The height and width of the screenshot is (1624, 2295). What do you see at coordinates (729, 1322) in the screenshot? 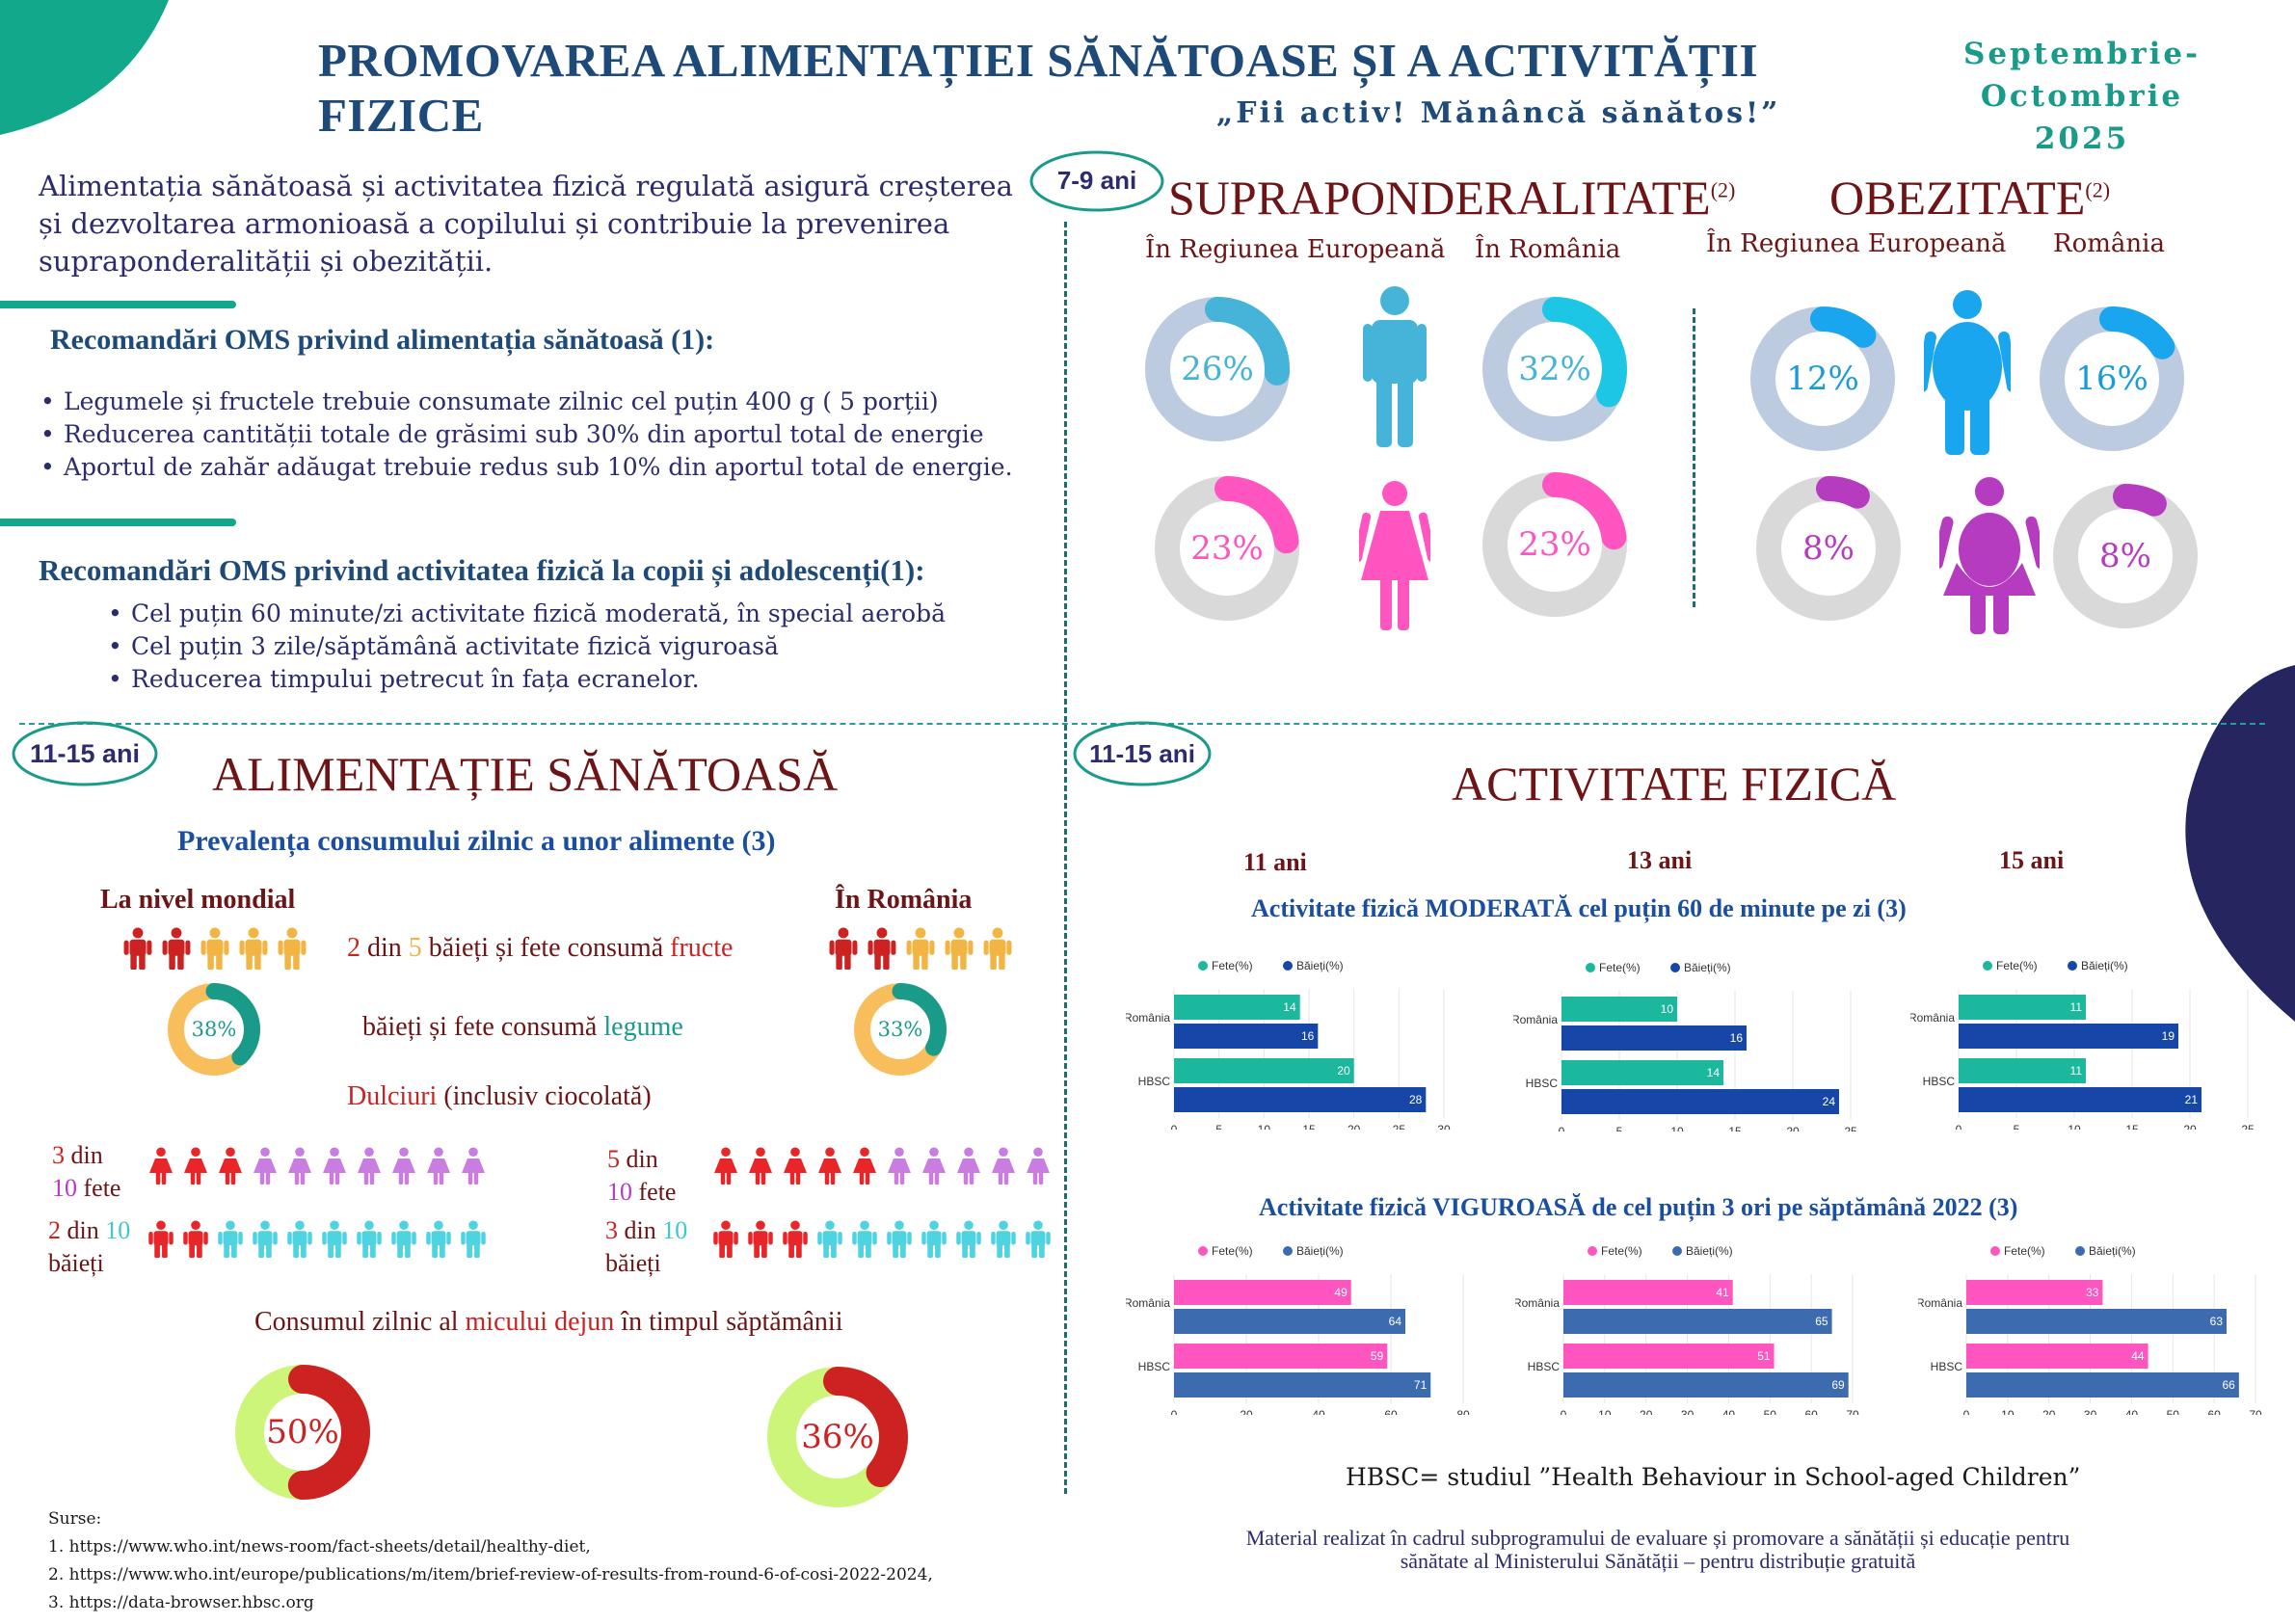
I see `breakfast-c: în timpul săptămânii` at bounding box center [729, 1322].